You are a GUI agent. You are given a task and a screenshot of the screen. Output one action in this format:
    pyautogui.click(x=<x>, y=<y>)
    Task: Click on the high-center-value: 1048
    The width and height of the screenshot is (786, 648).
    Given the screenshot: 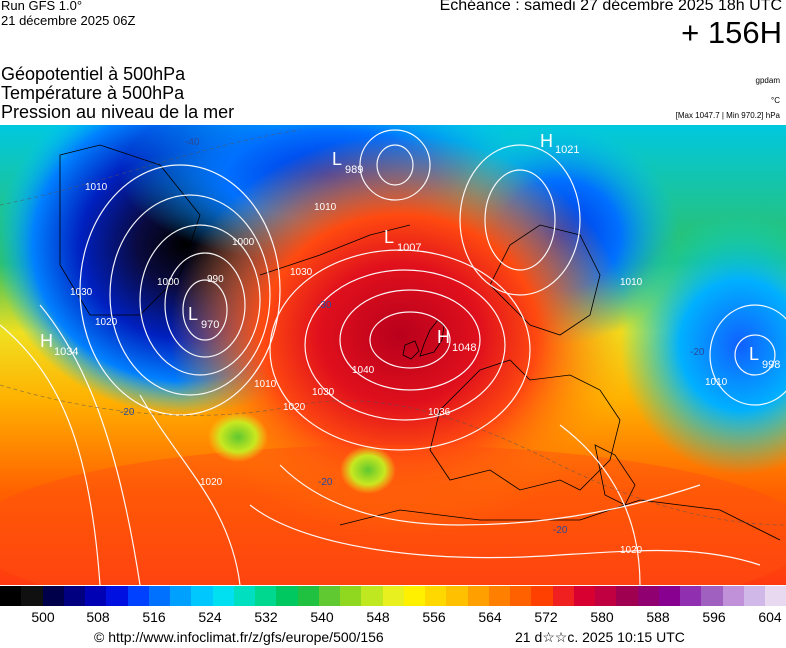 What is the action you would take?
    pyautogui.click(x=464, y=348)
    